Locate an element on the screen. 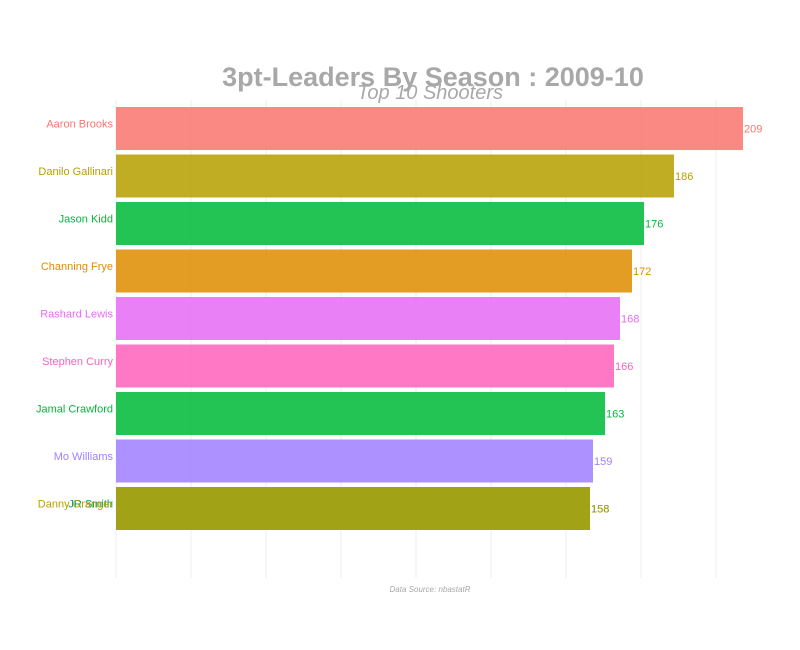 This screenshot has width=800, height=650. value-label: 163 is located at coordinates (615, 414).